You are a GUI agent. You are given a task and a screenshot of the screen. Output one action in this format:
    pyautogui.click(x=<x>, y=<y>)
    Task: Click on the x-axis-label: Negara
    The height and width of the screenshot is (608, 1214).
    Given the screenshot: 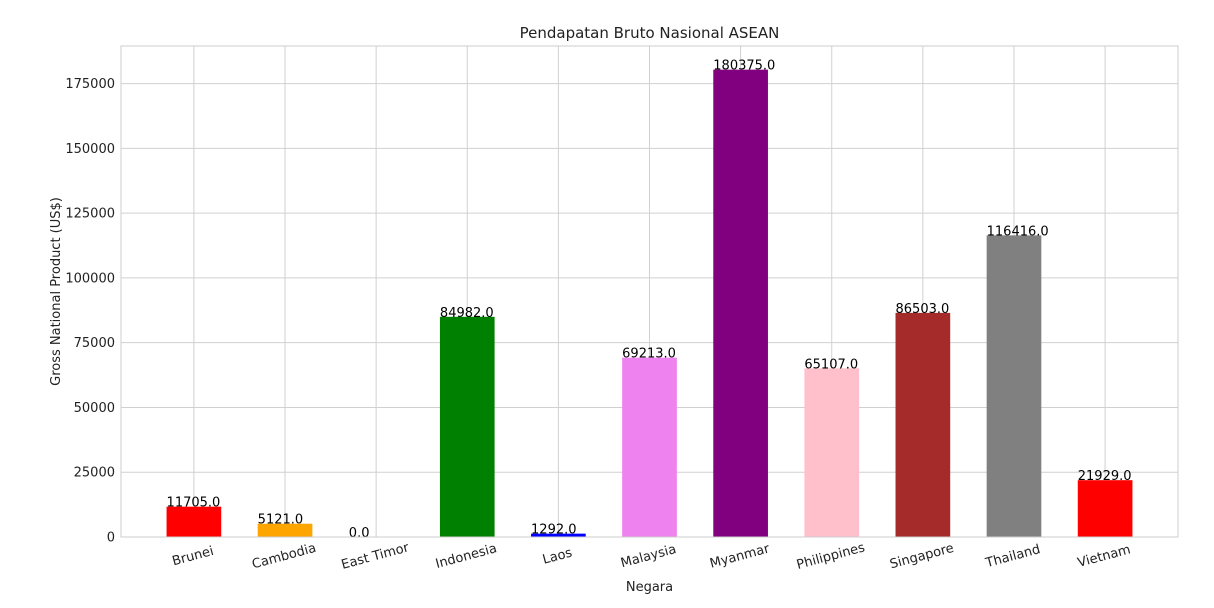 What is the action you would take?
    pyautogui.click(x=649, y=587)
    